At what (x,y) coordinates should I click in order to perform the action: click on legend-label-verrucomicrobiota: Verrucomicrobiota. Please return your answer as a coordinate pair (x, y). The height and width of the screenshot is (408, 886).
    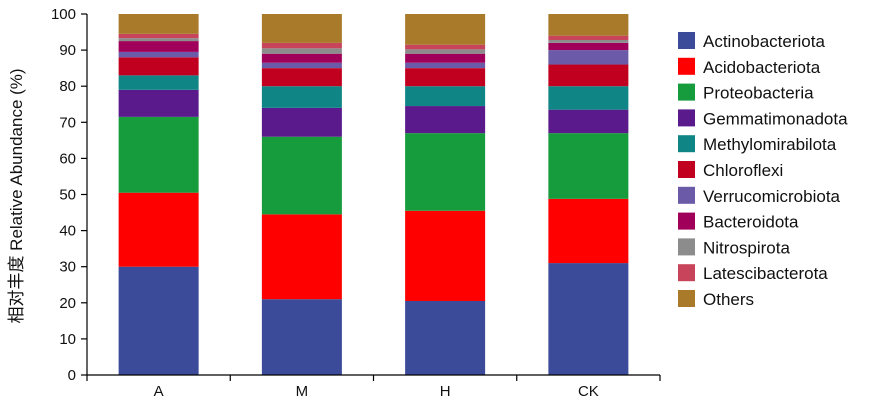
    Looking at the image, I should click on (772, 196).